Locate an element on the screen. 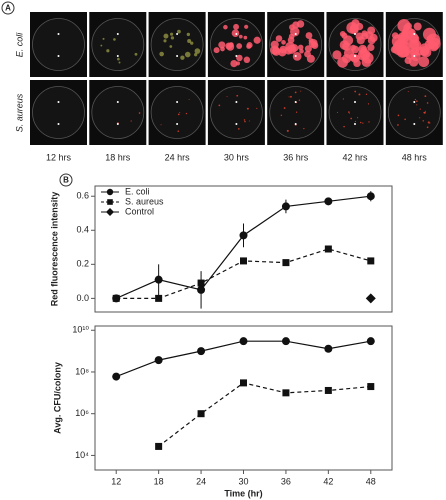 This screenshot has height=500, width=446. y-tick-label: 10¹⁰ is located at coordinates (80, 330).